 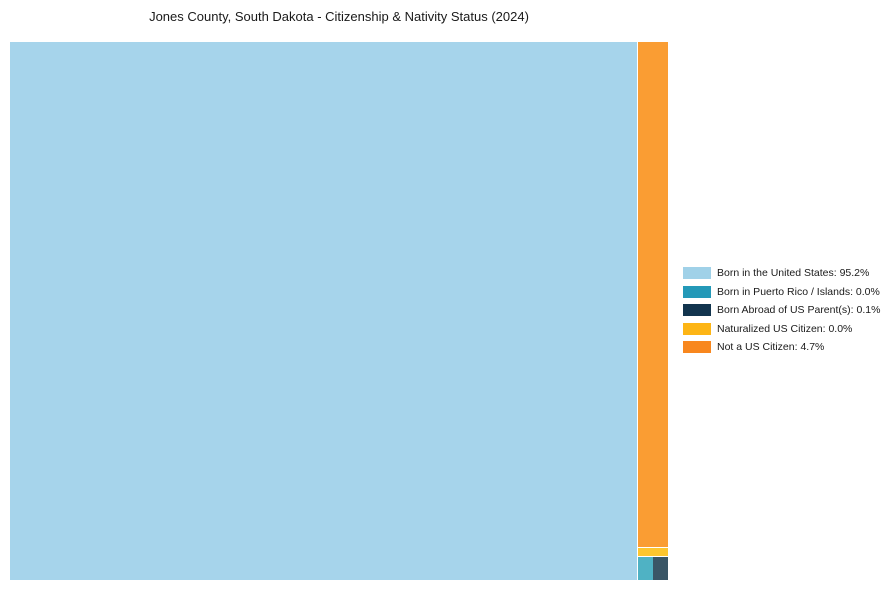 I want to click on legend-swatch-born-in-puerto-rico, so click(x=697, y=291).